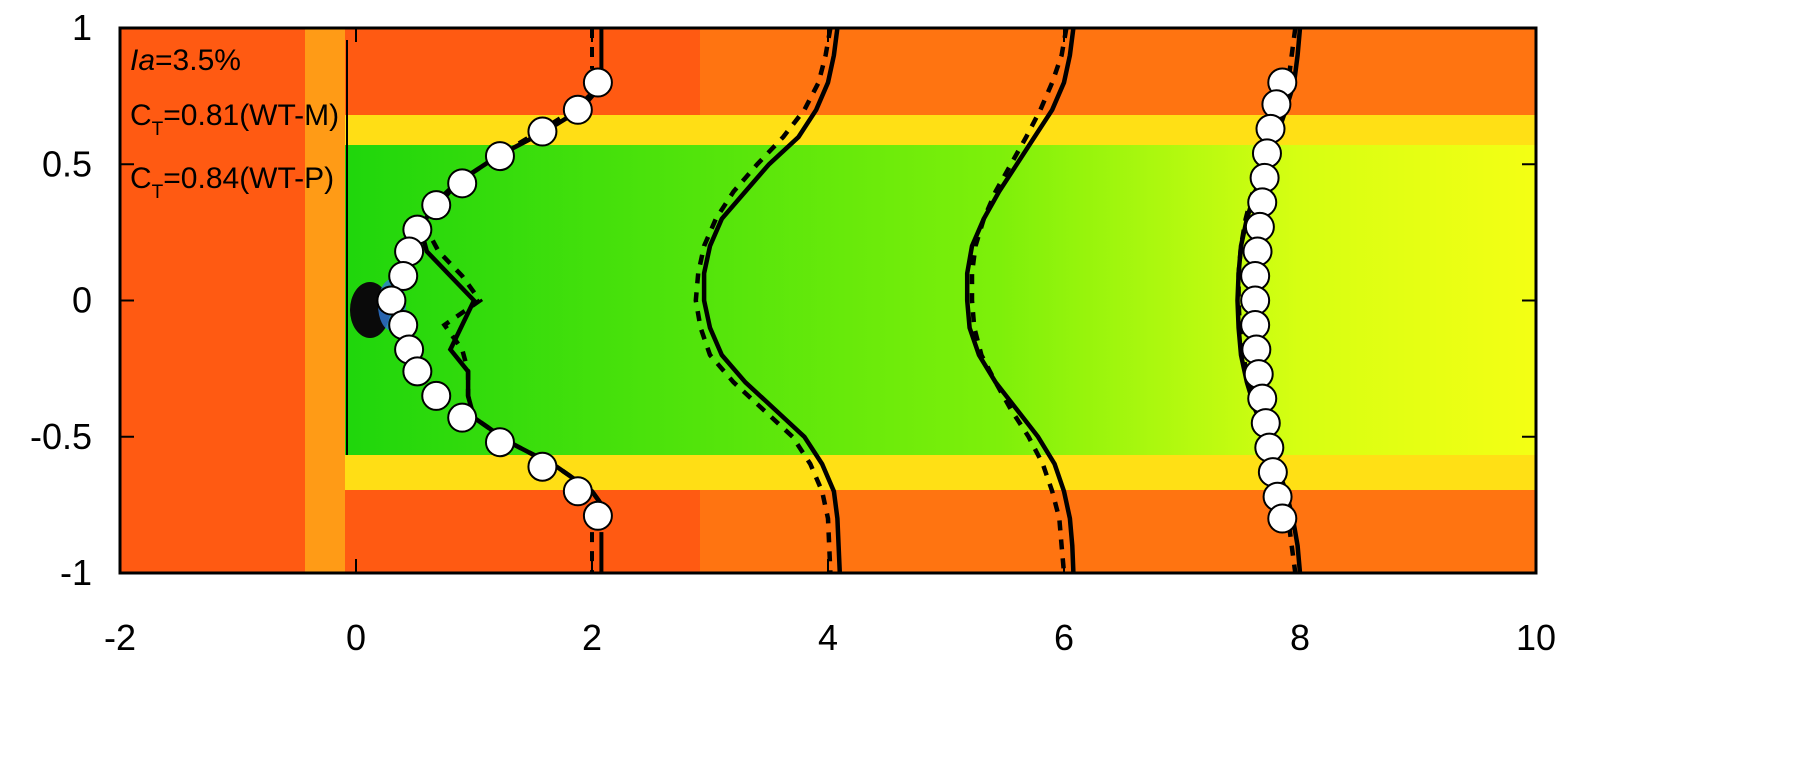 This screenshot has width=1812, height=760. I want to click on annotation-ia-value: =3.5%, so click(198, 60).